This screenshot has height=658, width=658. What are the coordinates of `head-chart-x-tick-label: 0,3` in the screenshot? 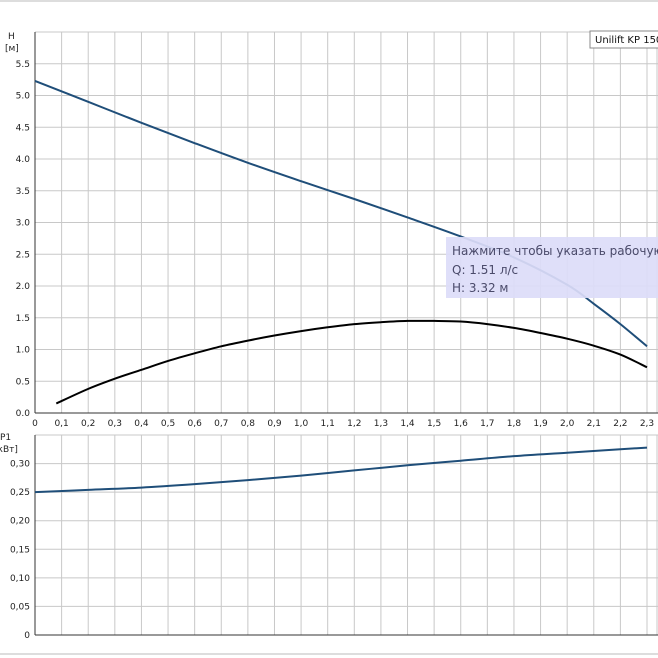 It's located at (115, 424).